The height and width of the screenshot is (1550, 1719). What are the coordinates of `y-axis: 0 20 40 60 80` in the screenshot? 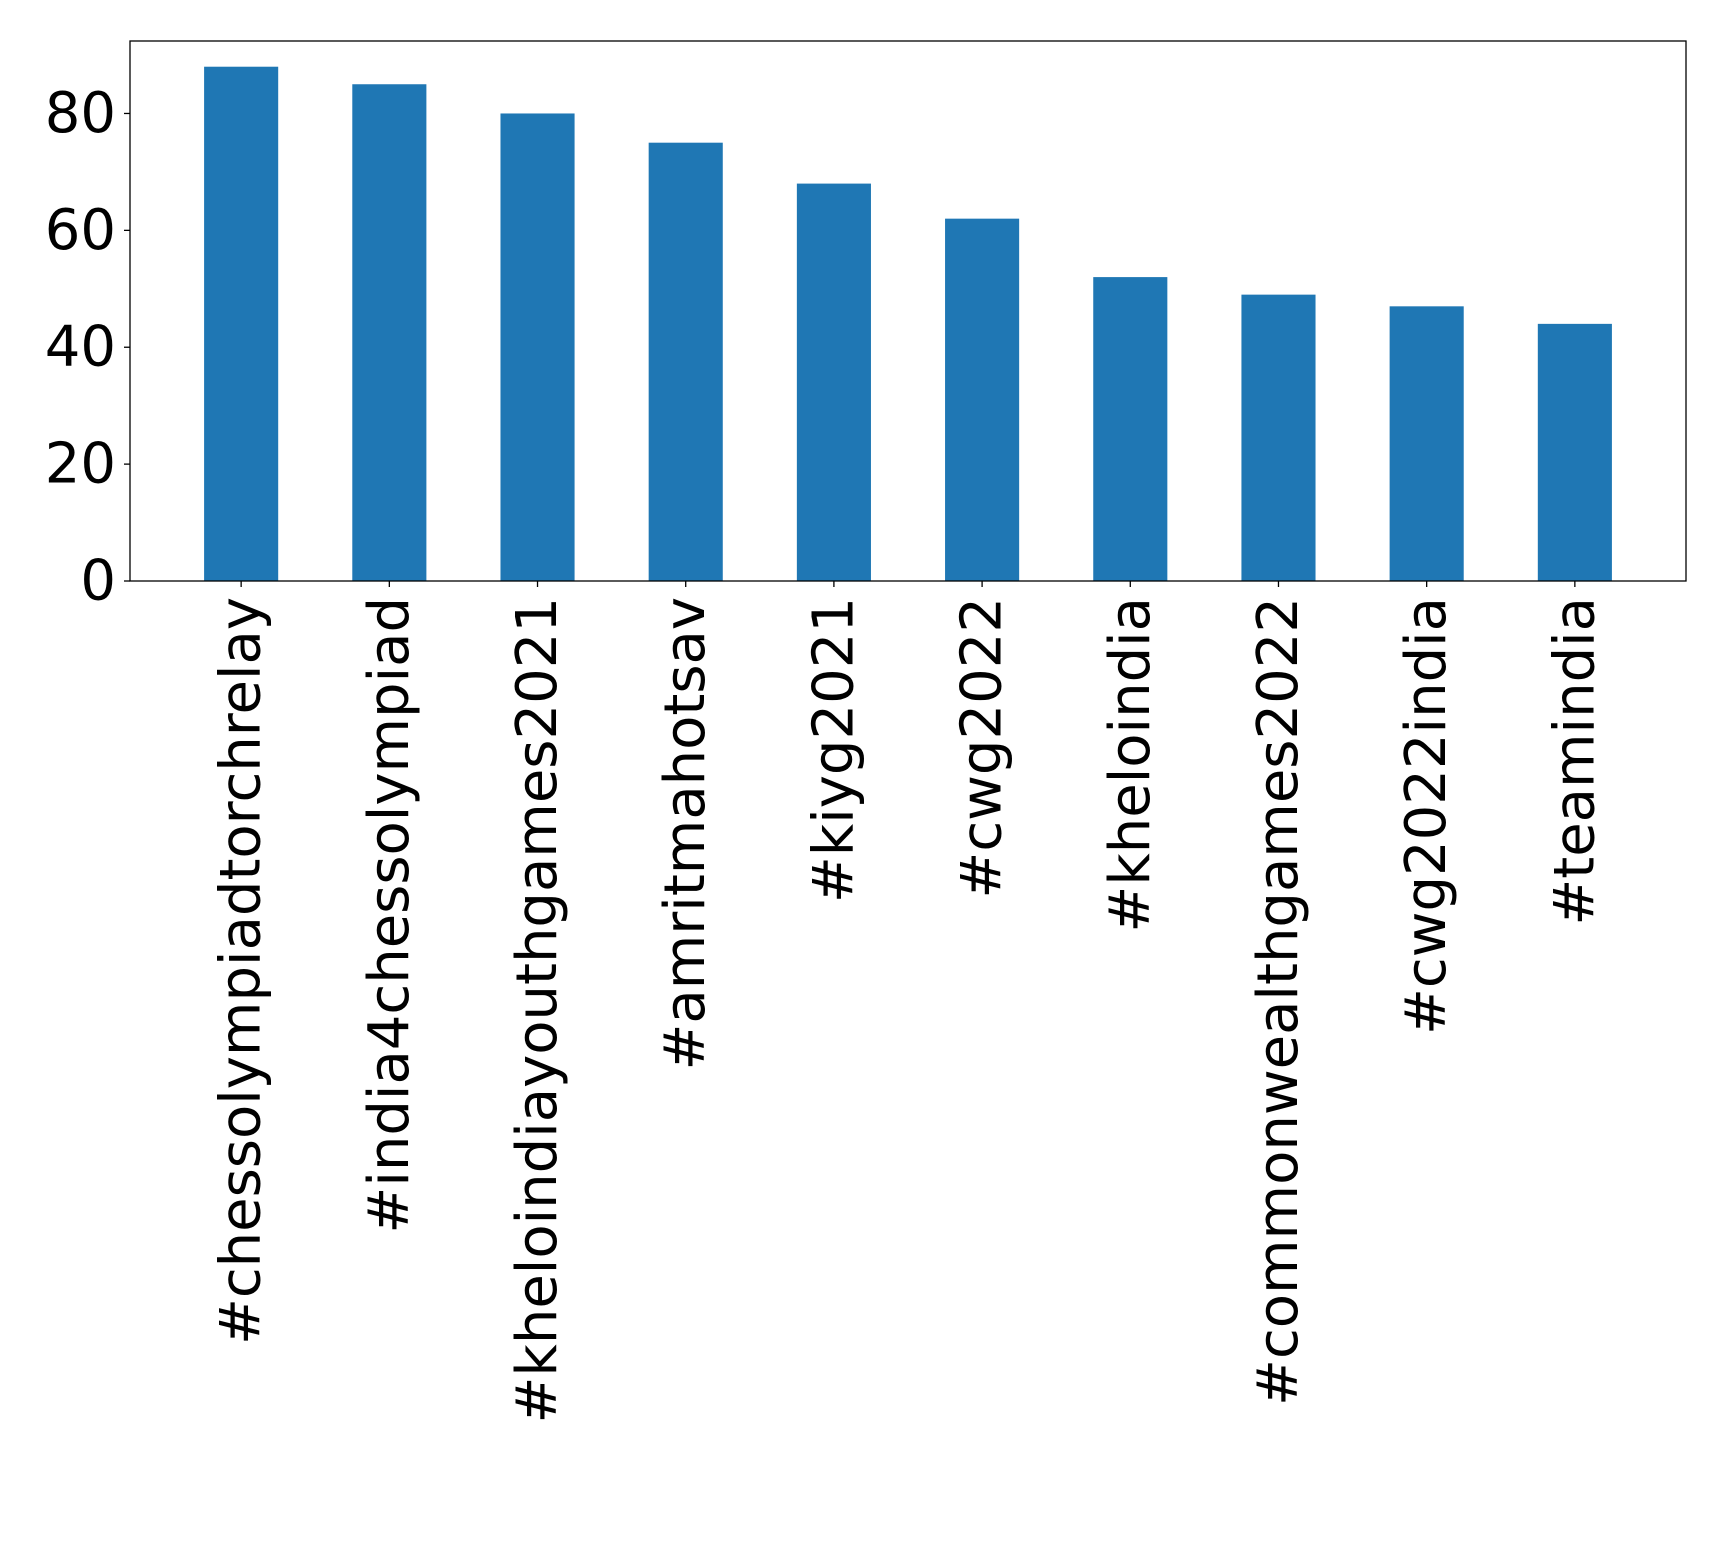 It's located at (87, 347).